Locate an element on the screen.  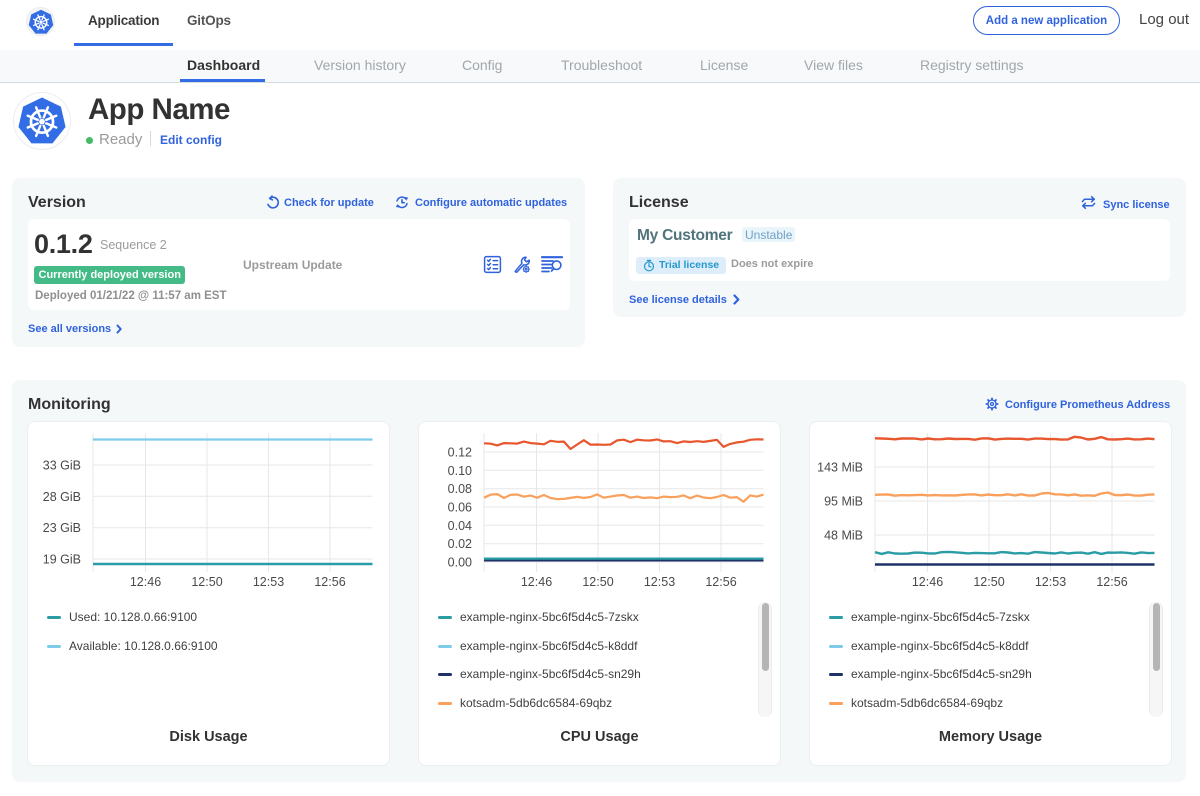
svg-text: 0.10 is located at coordinates (460, 471).